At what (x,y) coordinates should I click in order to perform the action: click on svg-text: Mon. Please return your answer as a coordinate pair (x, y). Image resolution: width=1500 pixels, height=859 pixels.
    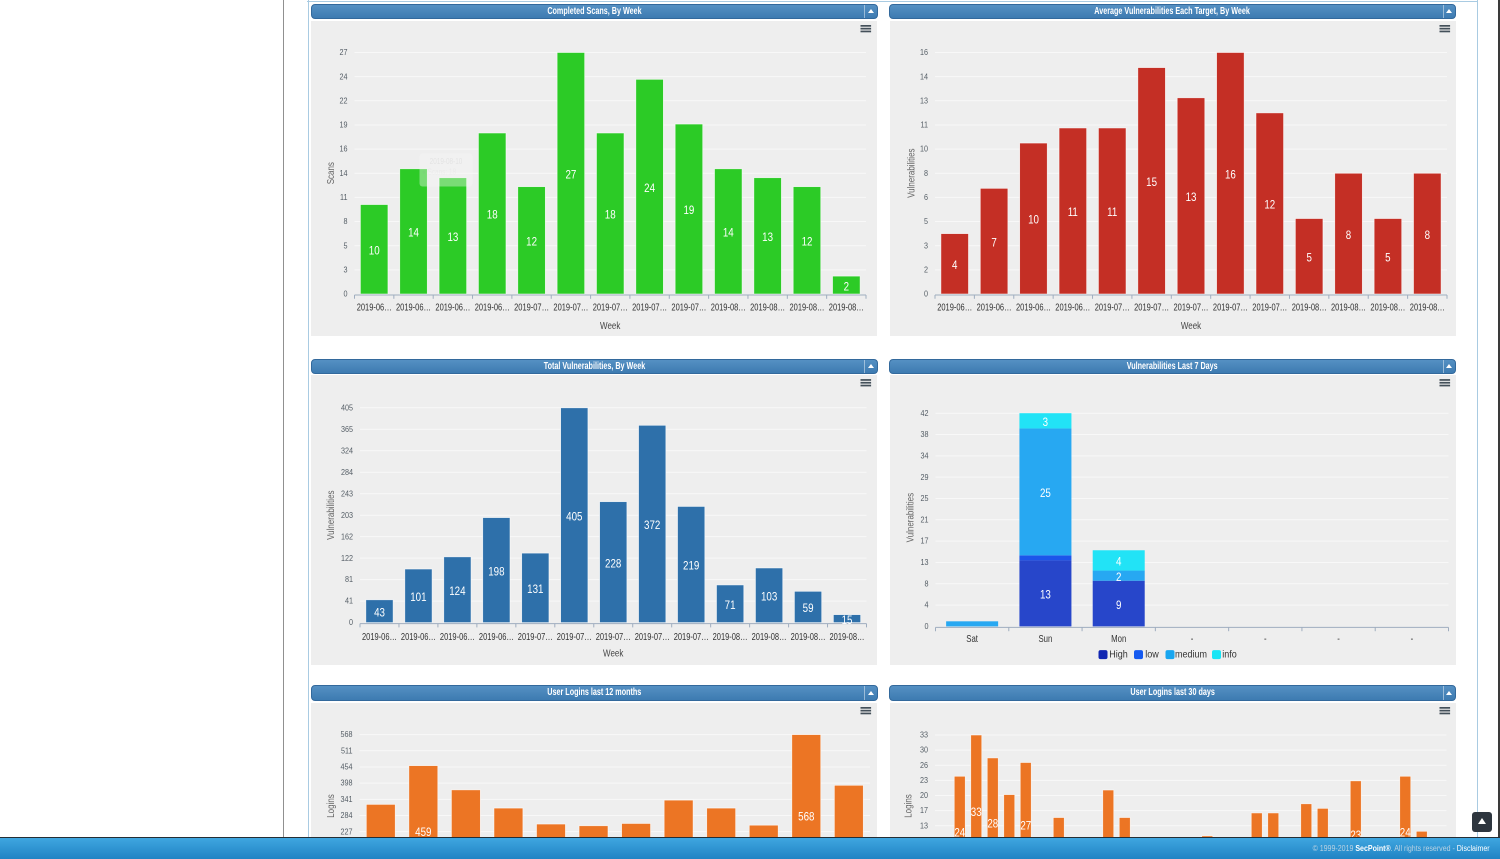
    Looking at the image, I should click on (1118, 638).